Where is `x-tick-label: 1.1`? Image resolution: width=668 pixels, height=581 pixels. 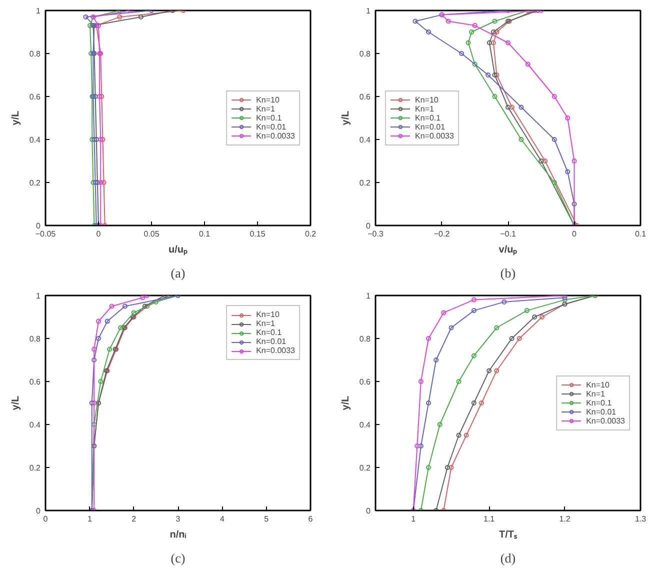
x-tick-label: 1.1 is located at coordinates (490, 519).